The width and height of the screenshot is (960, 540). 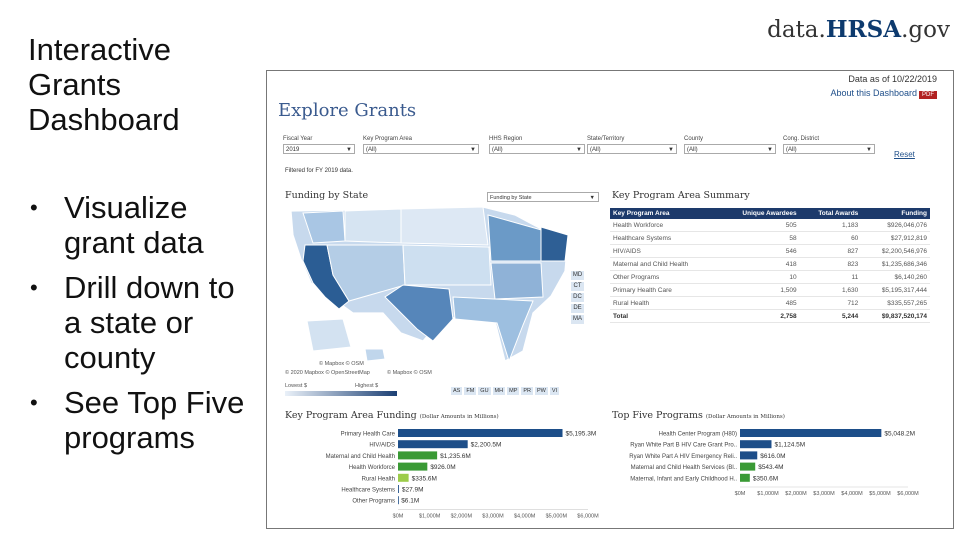 What do you see at coordinates (327, 373) in the screenshot?
I see `map-credit-2: © 2020 Mapbox © OpenStreetMap` at bounding box center [327, 373].